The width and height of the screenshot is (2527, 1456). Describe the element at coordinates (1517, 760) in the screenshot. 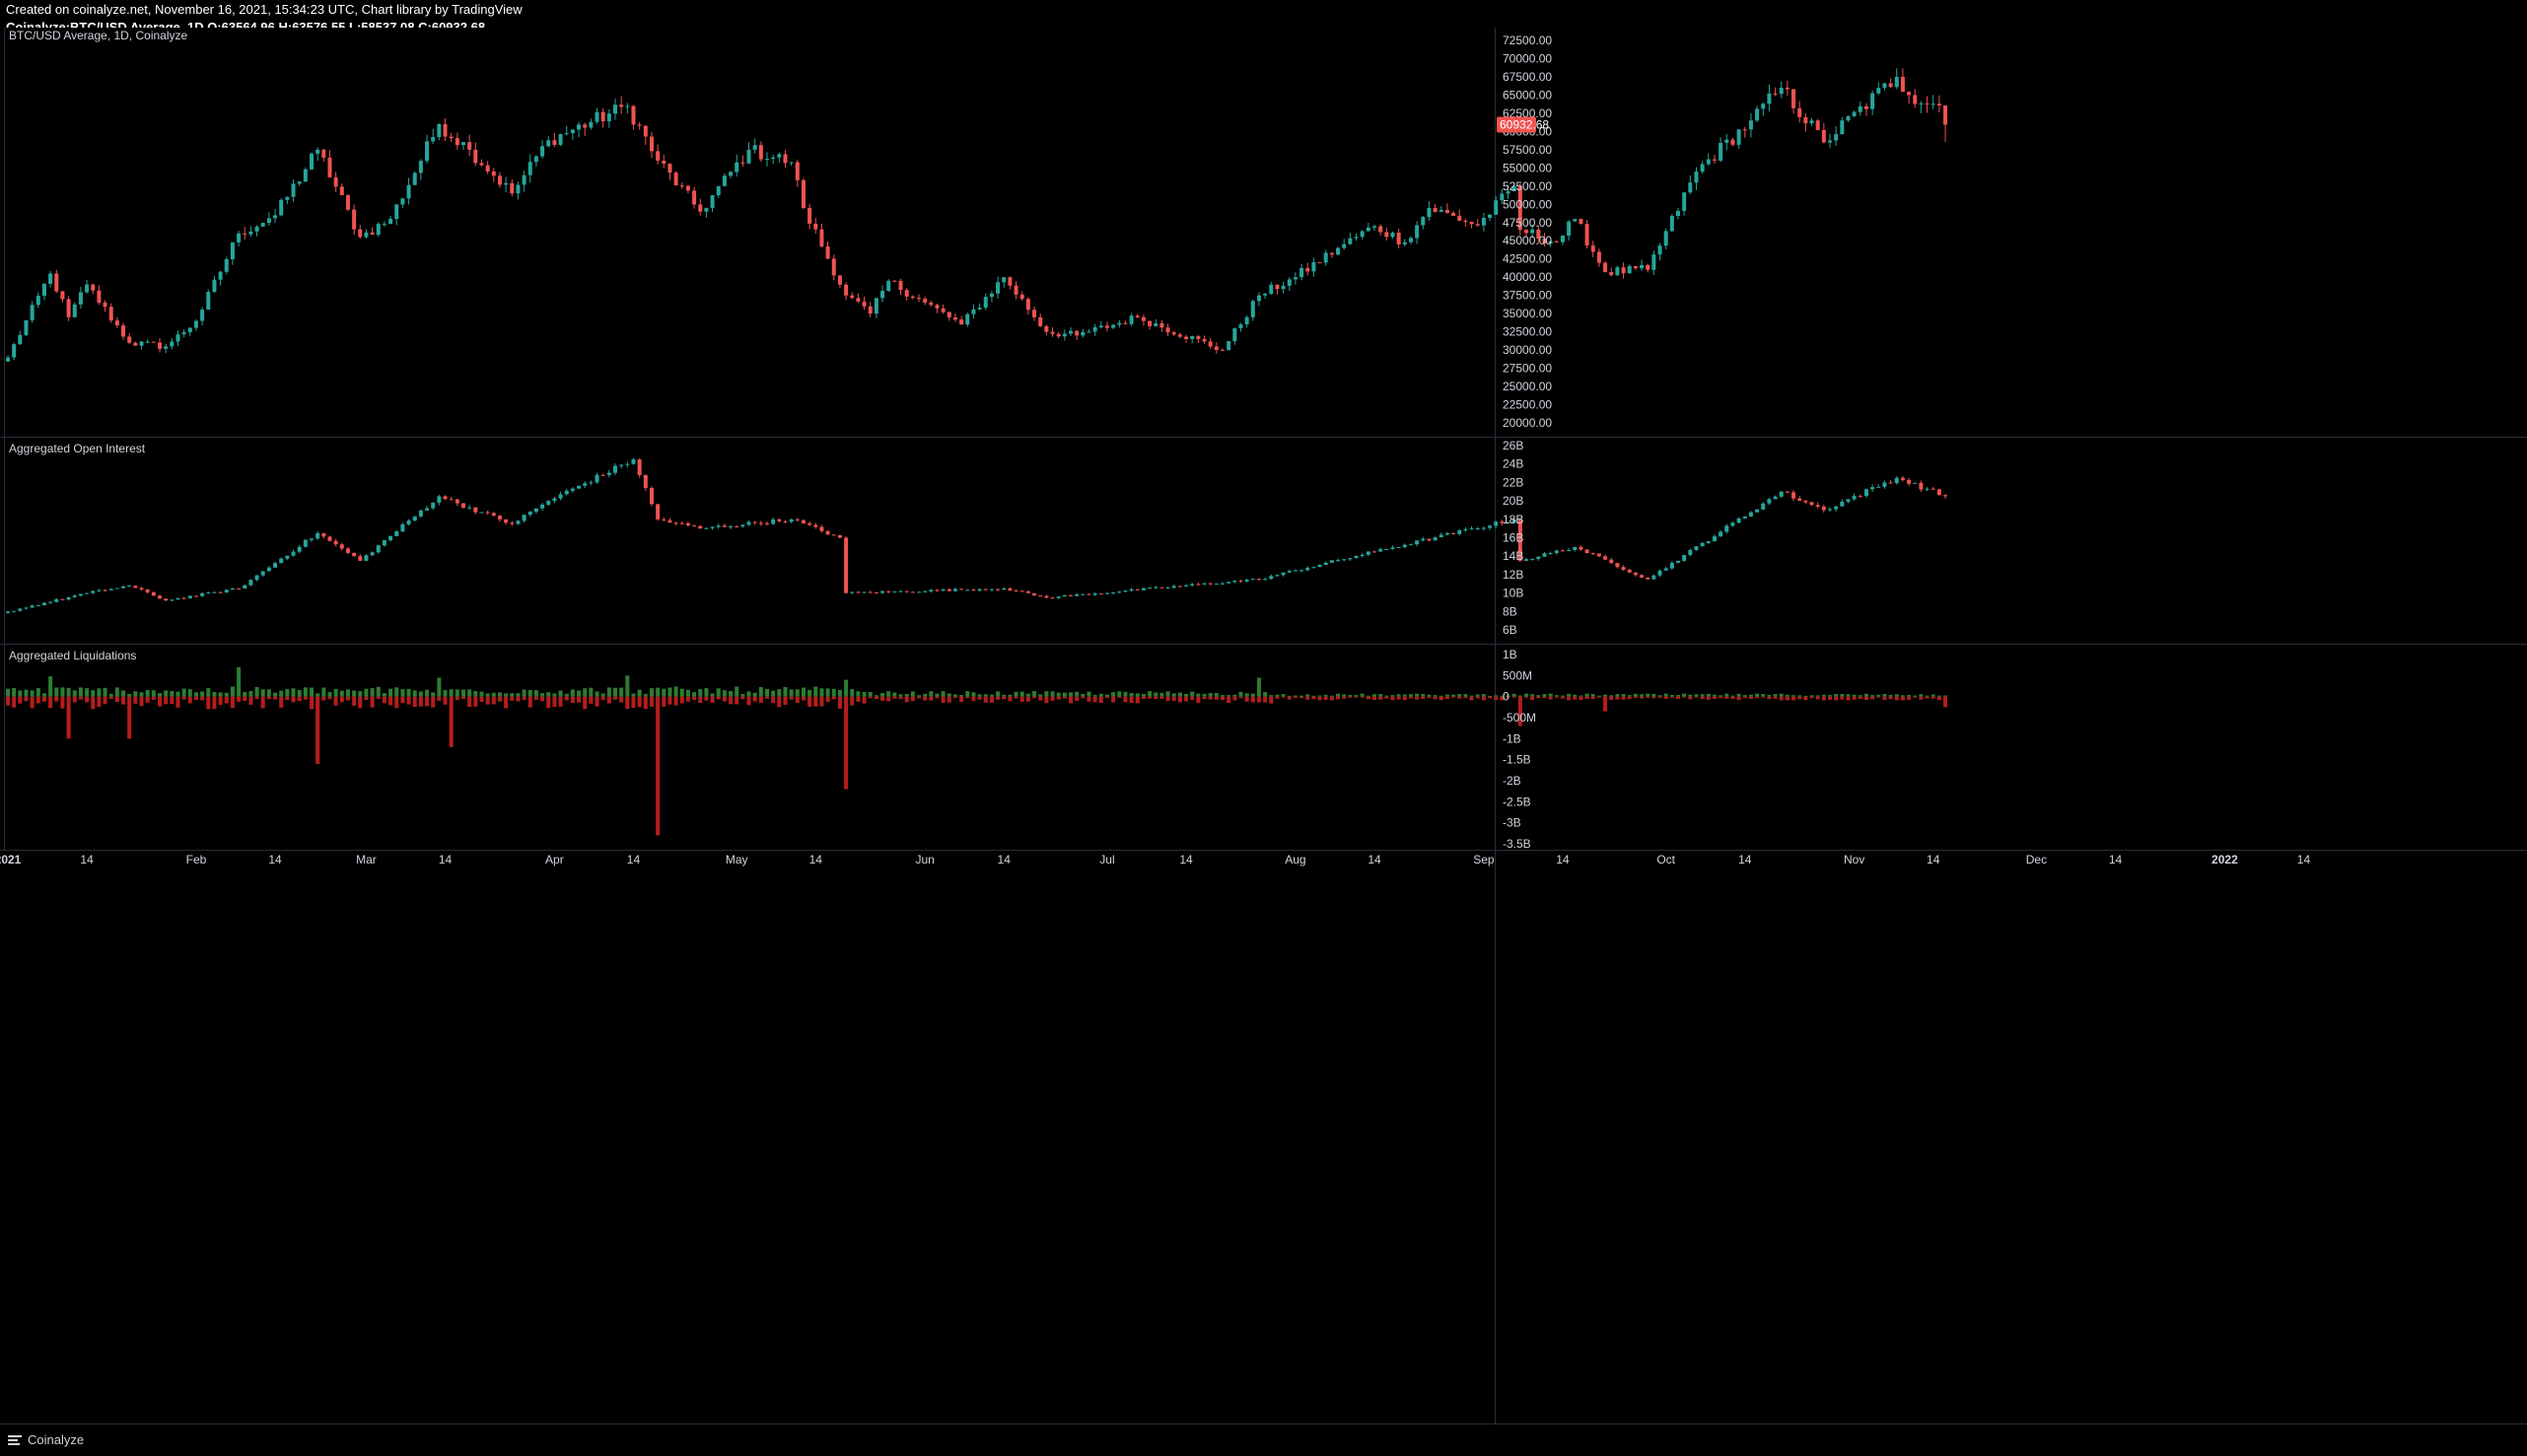

I see `y-tick-label: -1.5B` at that location.